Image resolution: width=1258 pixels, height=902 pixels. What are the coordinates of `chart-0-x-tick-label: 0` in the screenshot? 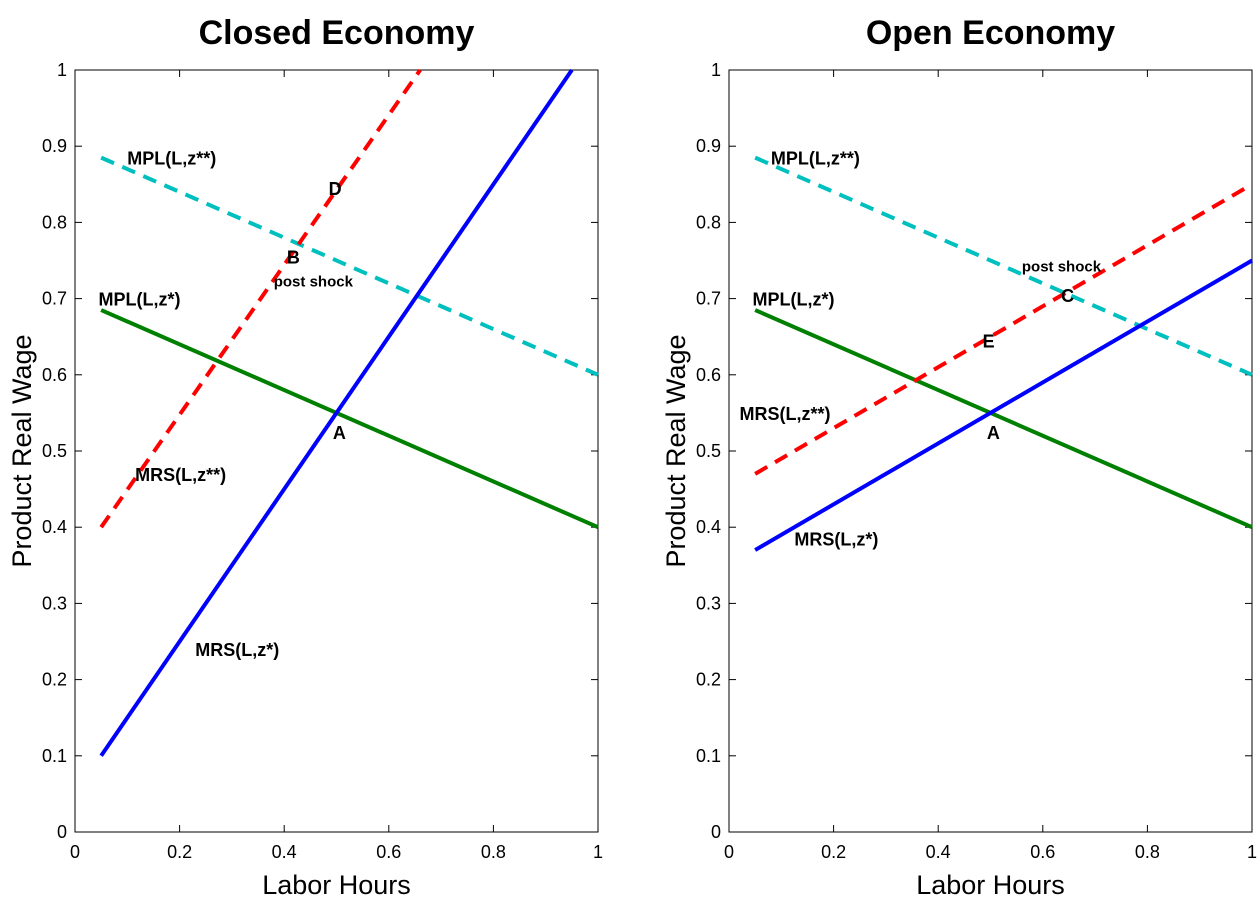 It's located at (75, 852).